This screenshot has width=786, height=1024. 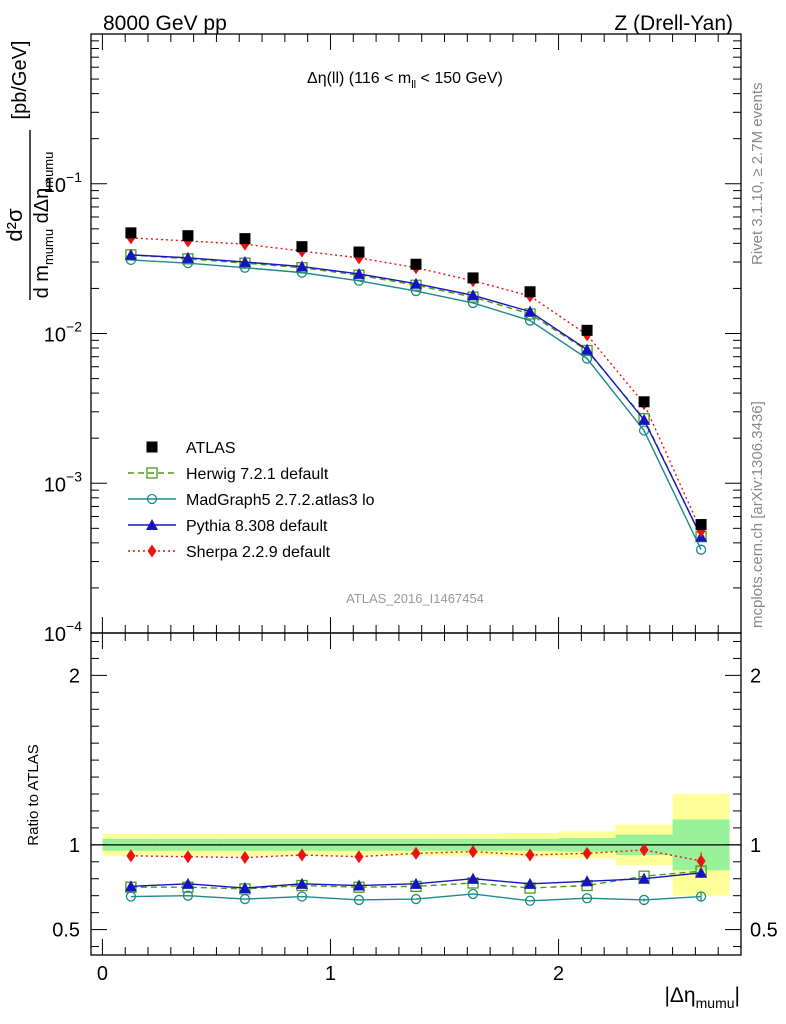 I want to click on x-axis-label: |Δηmumu|, so click(x=702, y=997).